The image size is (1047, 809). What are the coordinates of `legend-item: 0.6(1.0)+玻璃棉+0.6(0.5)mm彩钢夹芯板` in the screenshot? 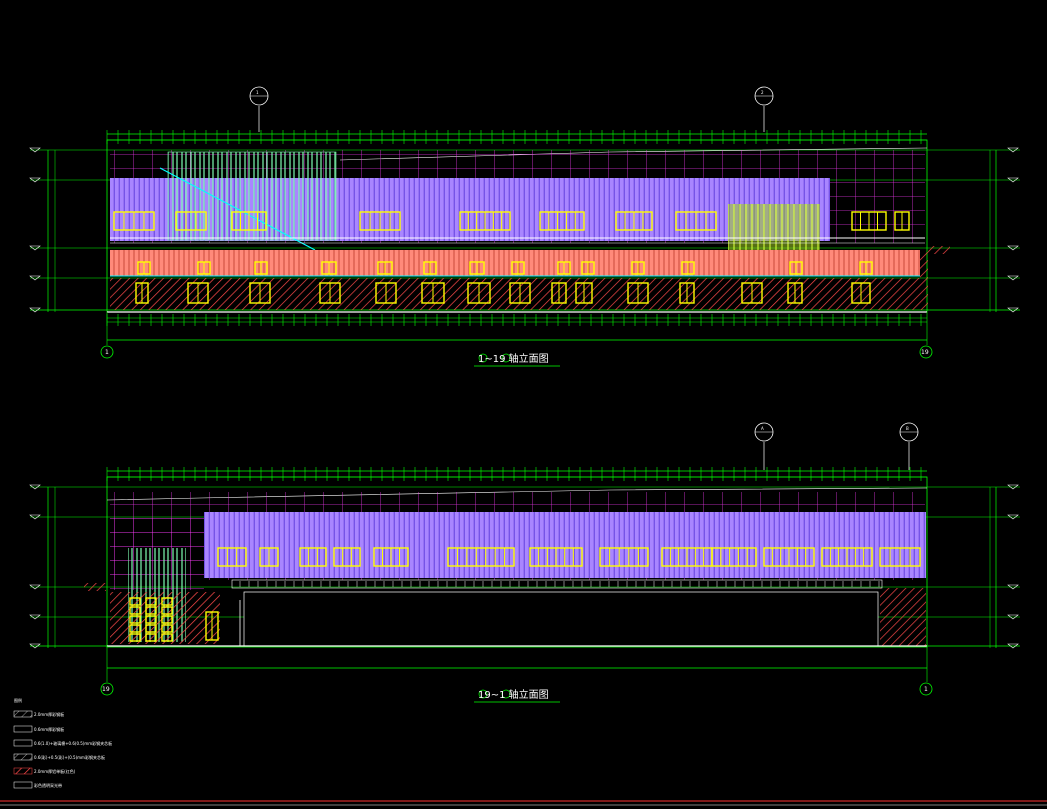 It's located at (62, 743).